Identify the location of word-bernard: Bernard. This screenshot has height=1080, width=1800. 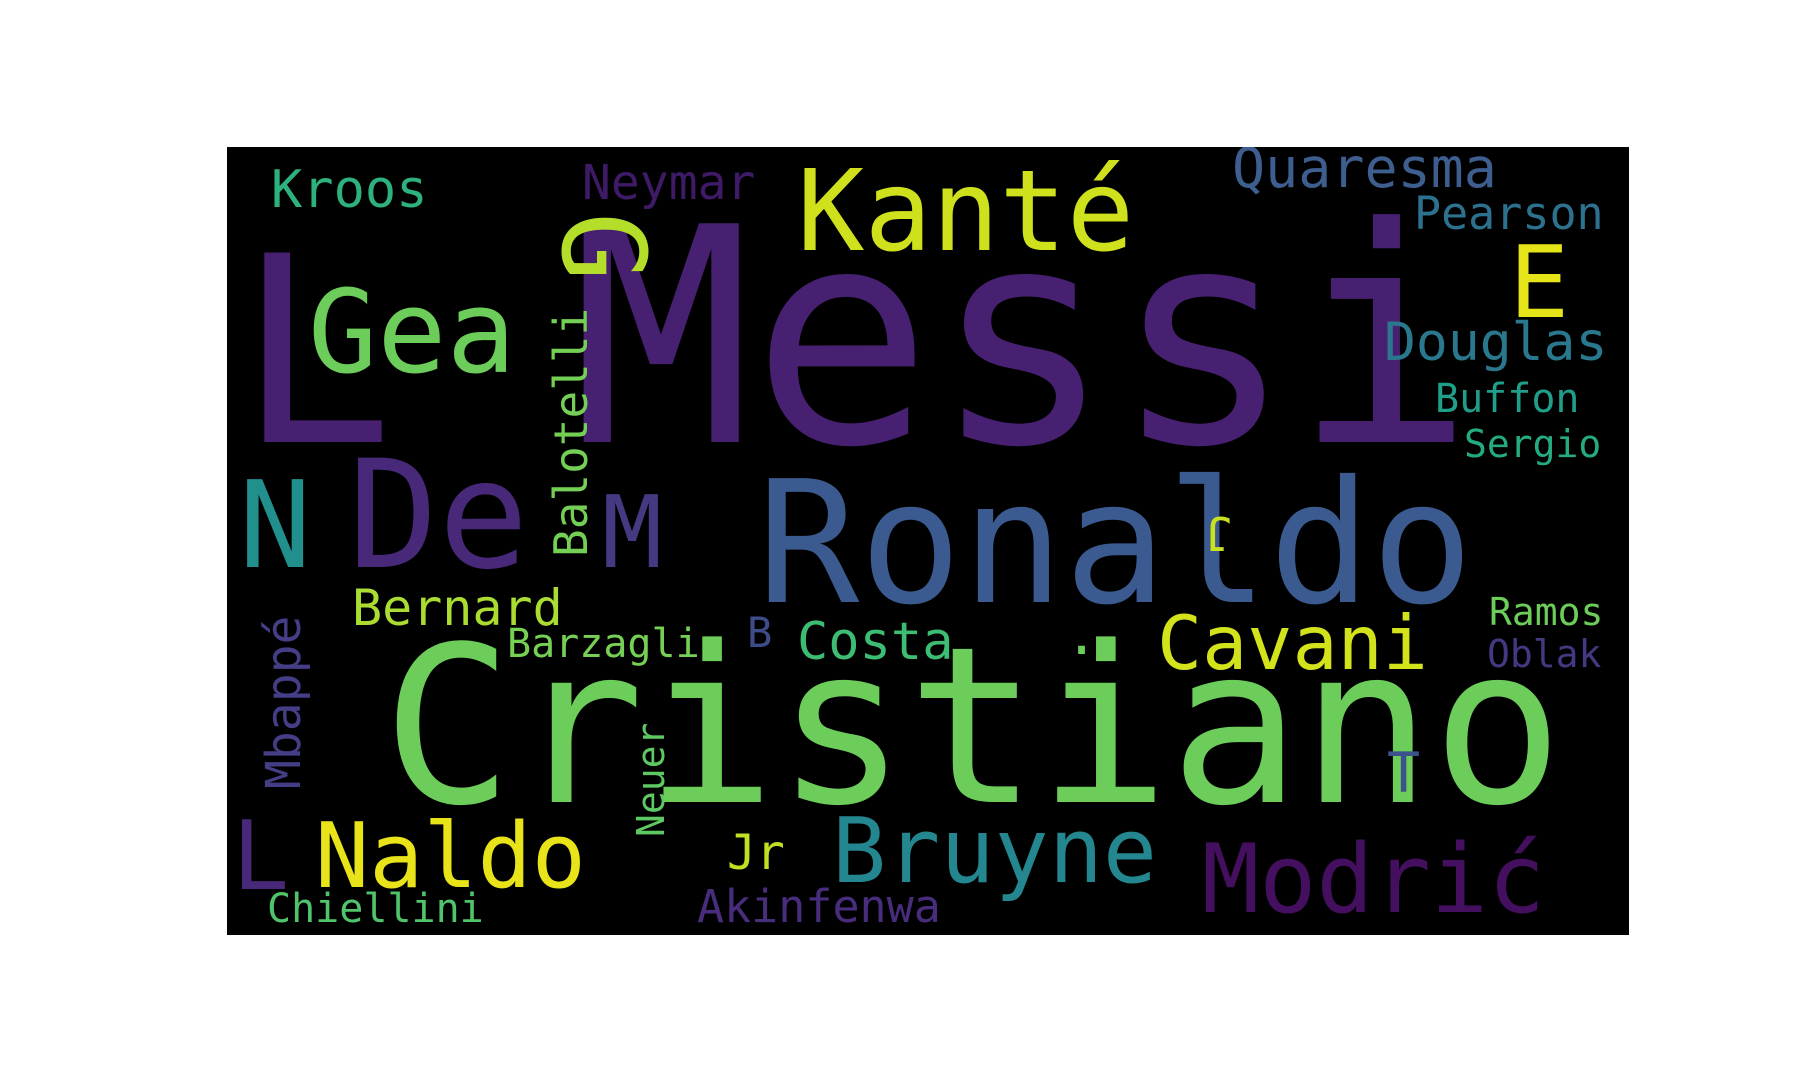
(457, 608).